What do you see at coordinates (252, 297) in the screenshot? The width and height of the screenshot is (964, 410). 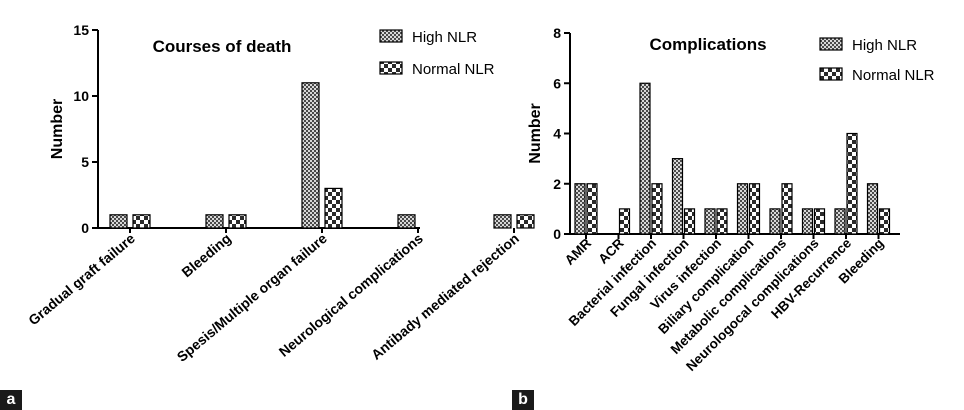 I see `x-category-label: Spesis/Multiple organ failure` at bounding box center [252, 297].